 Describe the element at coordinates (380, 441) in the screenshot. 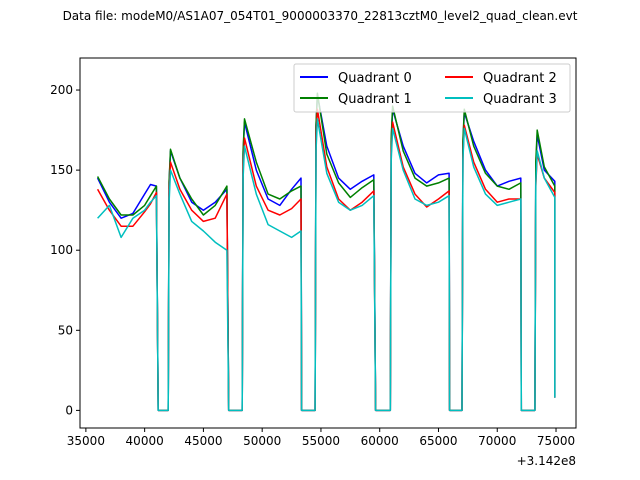

I see `x-tick-label: 60000` at that location.